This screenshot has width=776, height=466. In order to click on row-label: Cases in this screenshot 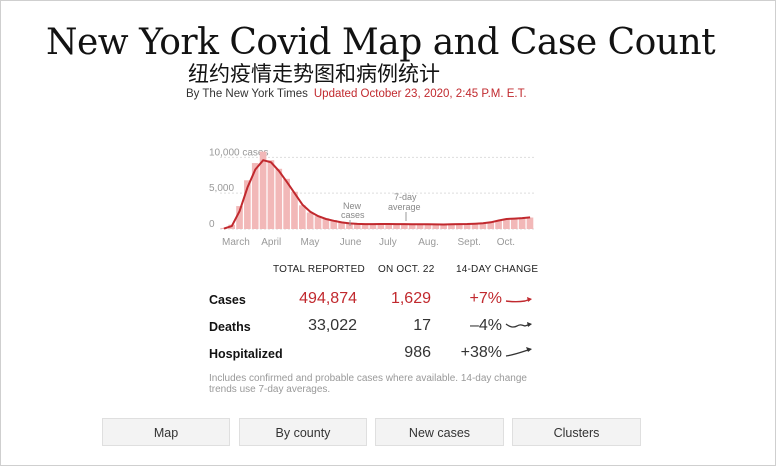, I will do `click(227, 300)`.